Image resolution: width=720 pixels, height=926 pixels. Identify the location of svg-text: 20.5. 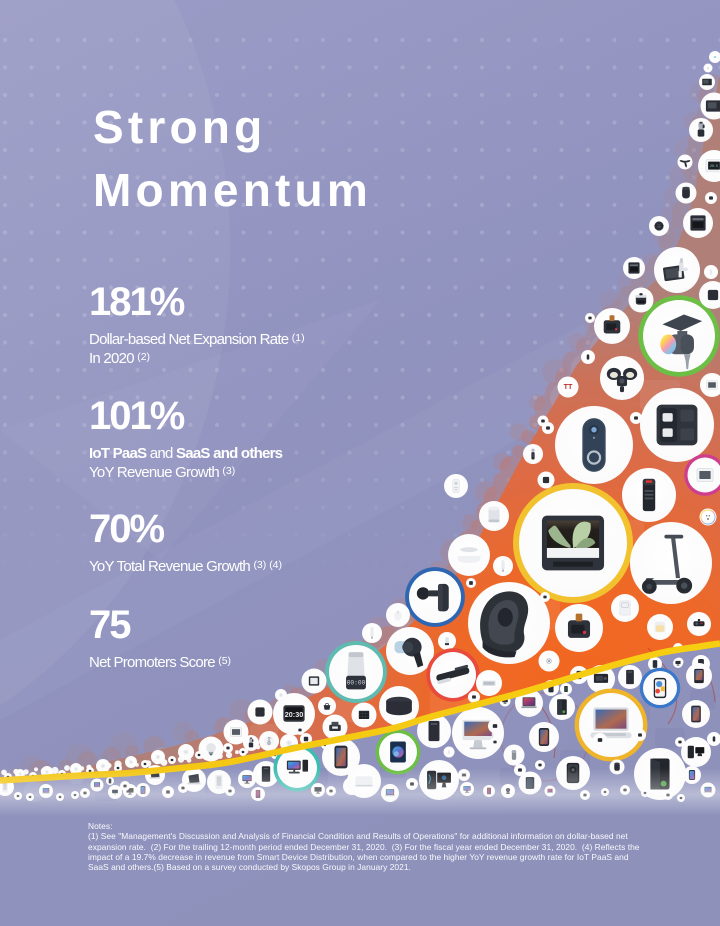
(714, 166).